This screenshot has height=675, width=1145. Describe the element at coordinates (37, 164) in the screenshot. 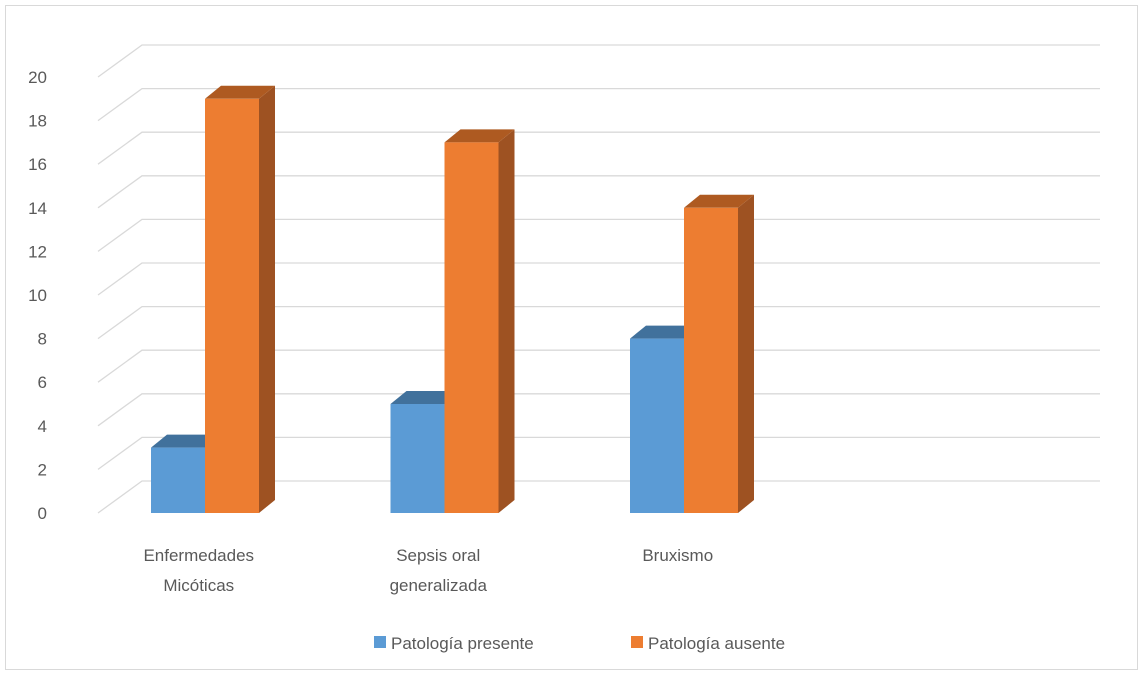

I see `y-tick-label: 16` at that location.